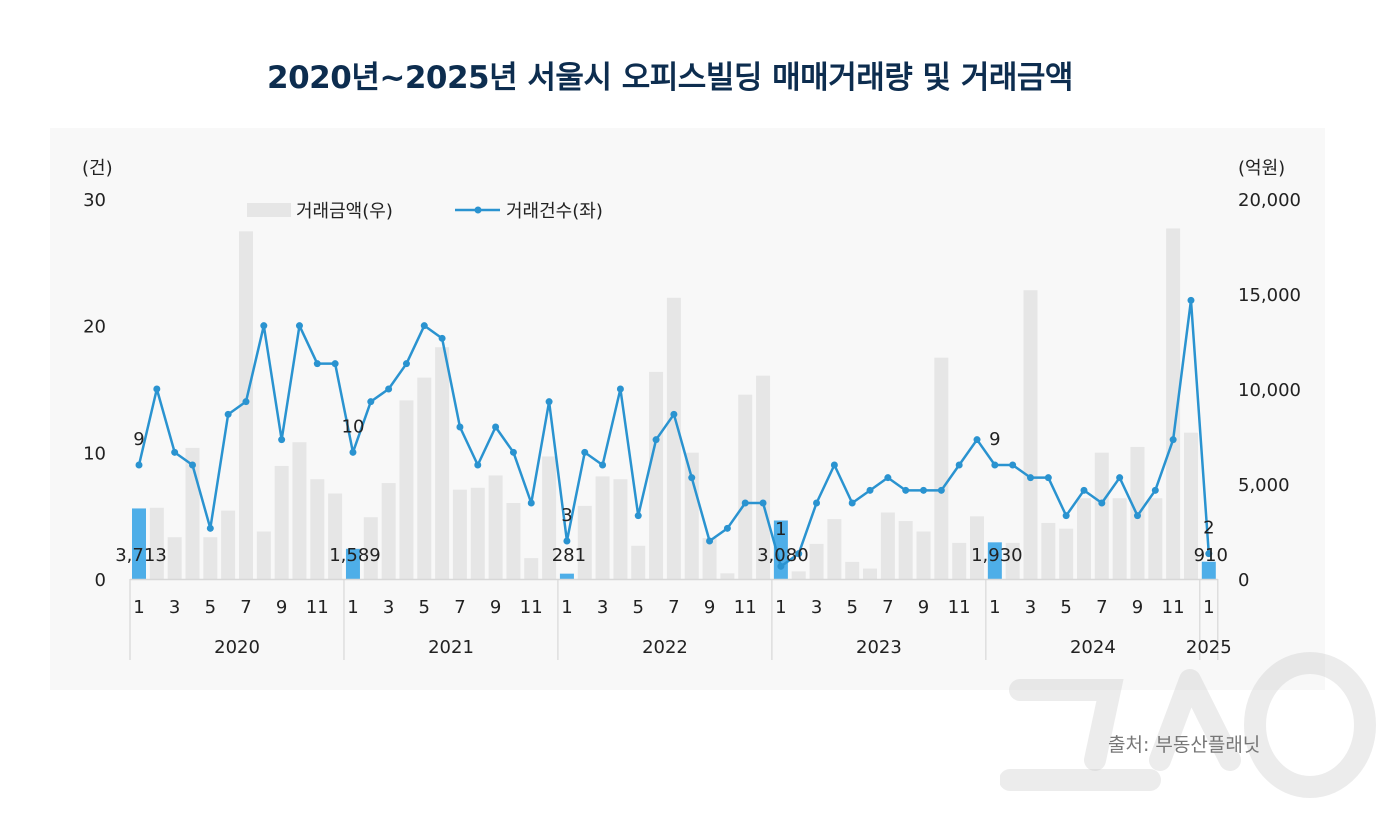  Describe the element at coordinates (1264, 485) in the screenshot. I see `right-axis-tick: 5,000` at that location.